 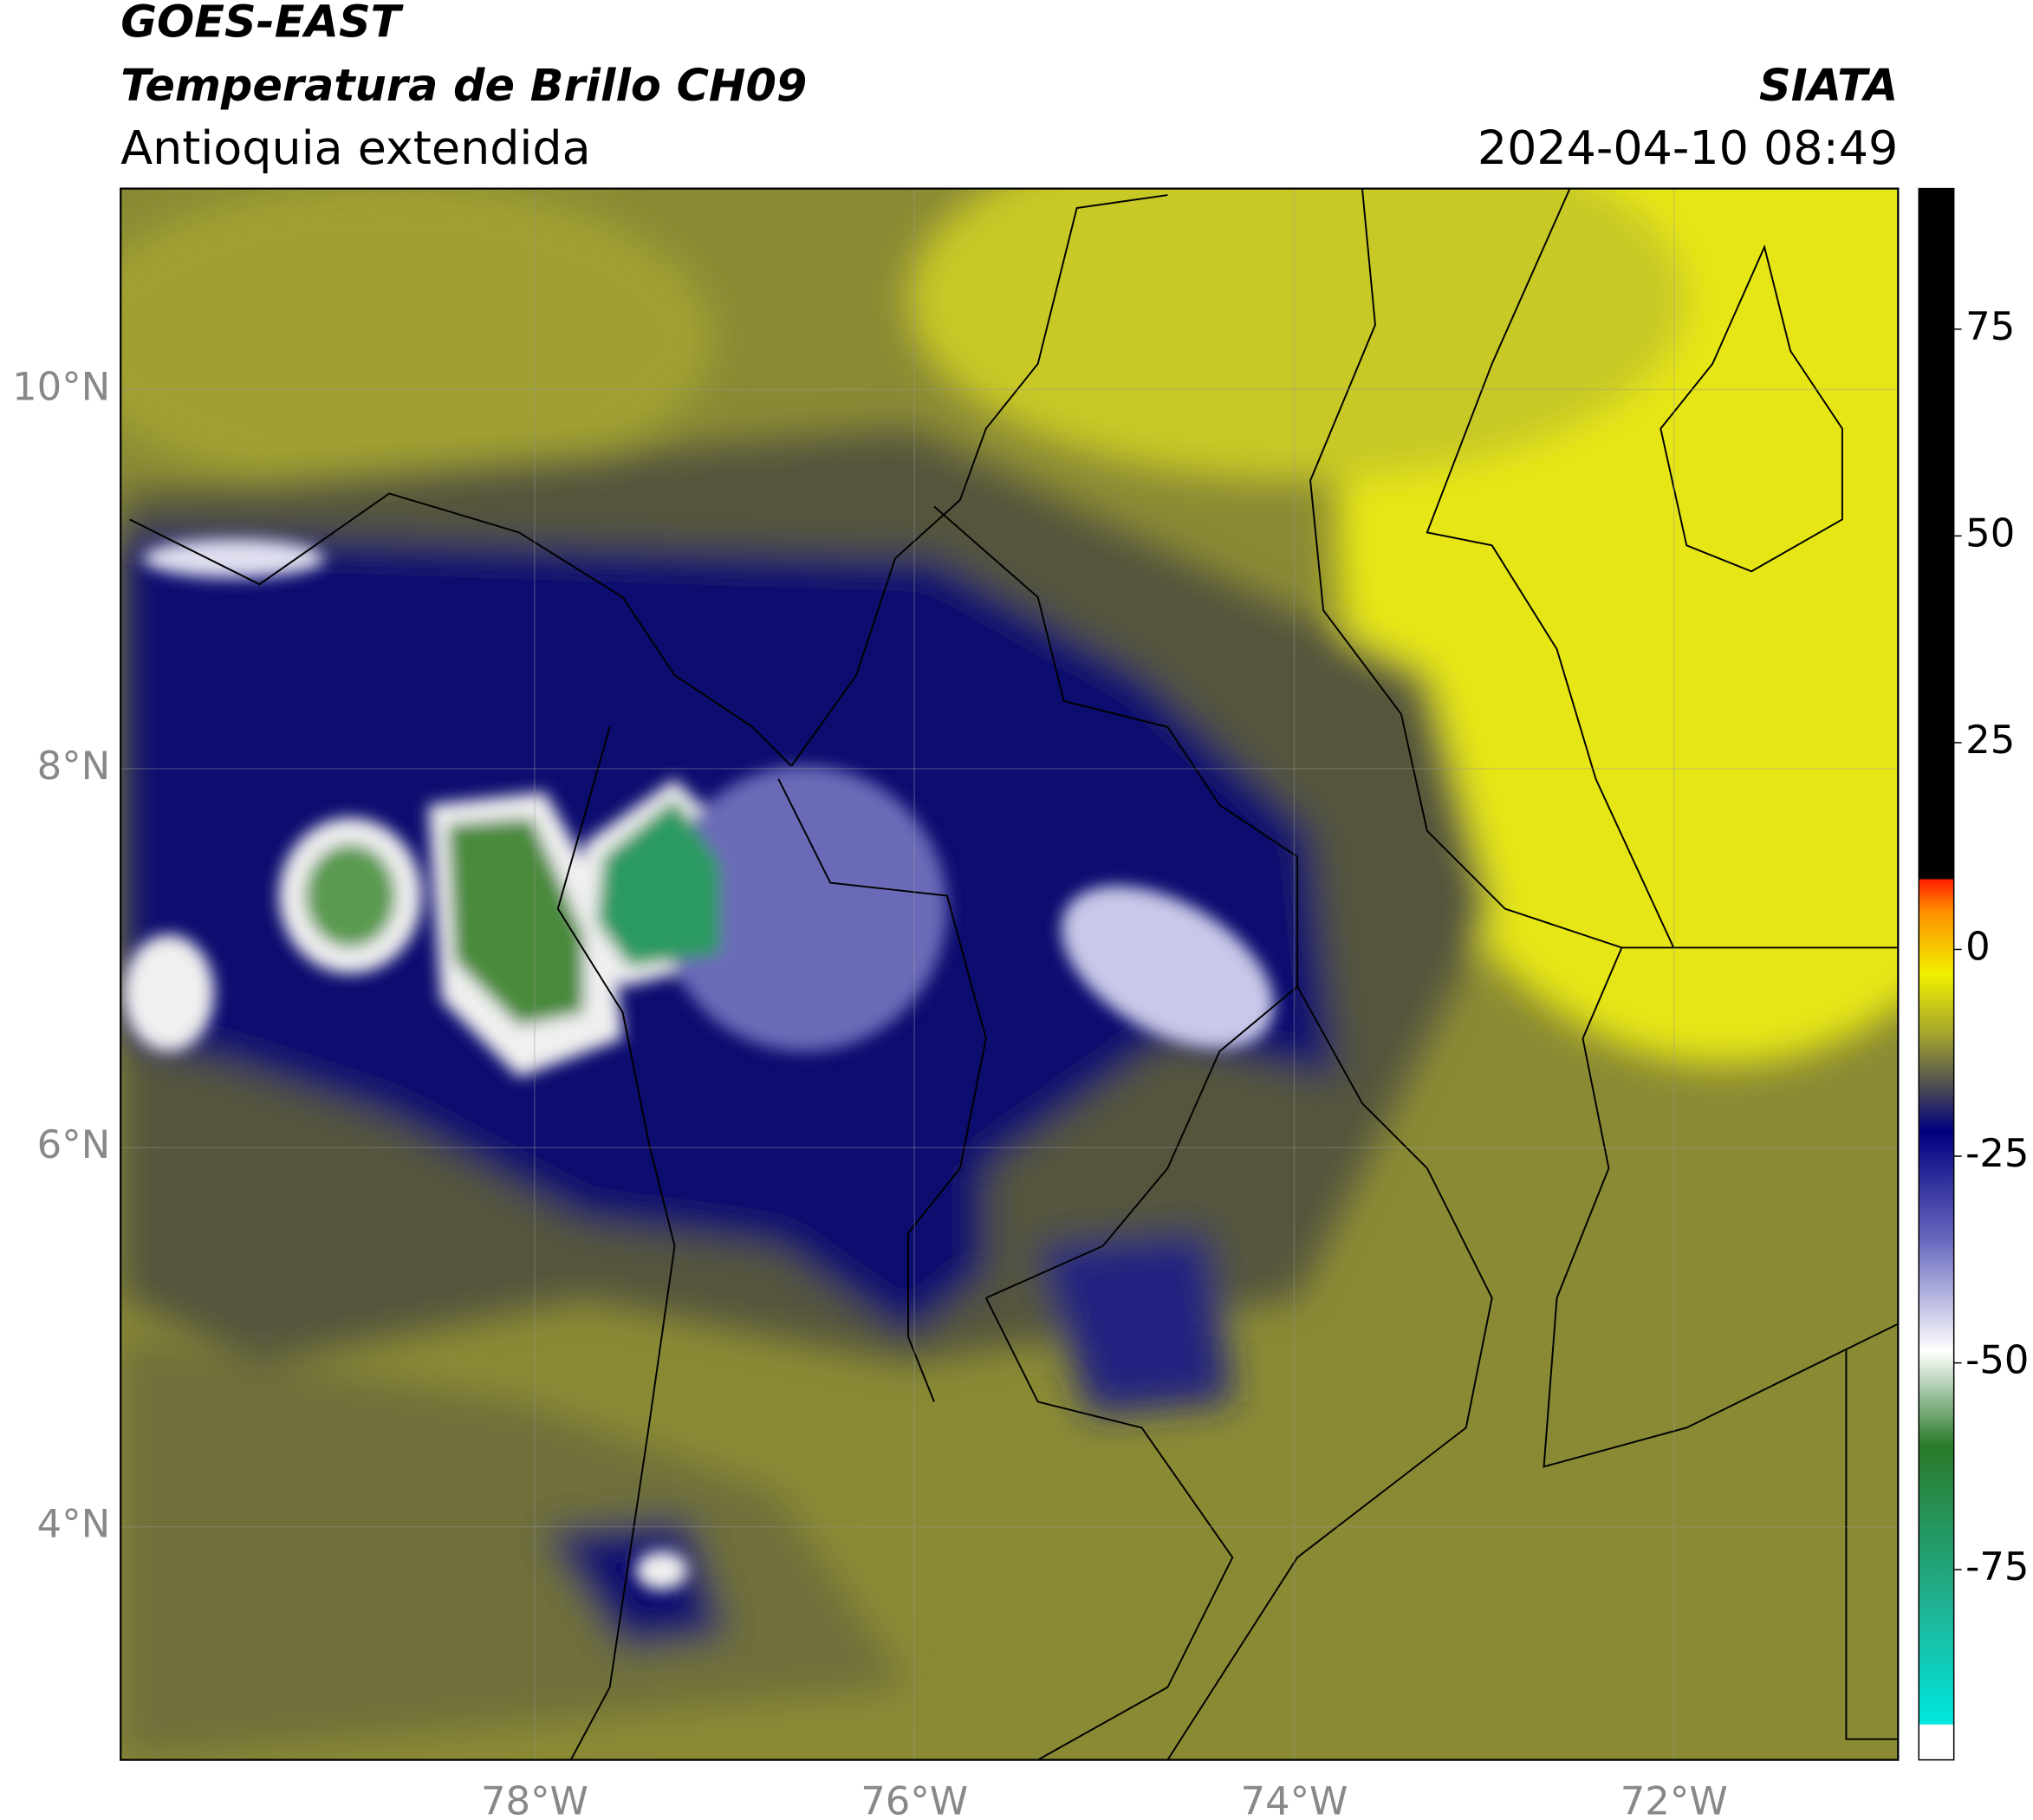 What do you see at coordinates (1990, 533) in the screenshot?
I see `colorbar-tick-label: 50` at bounding box center [1990, 533].